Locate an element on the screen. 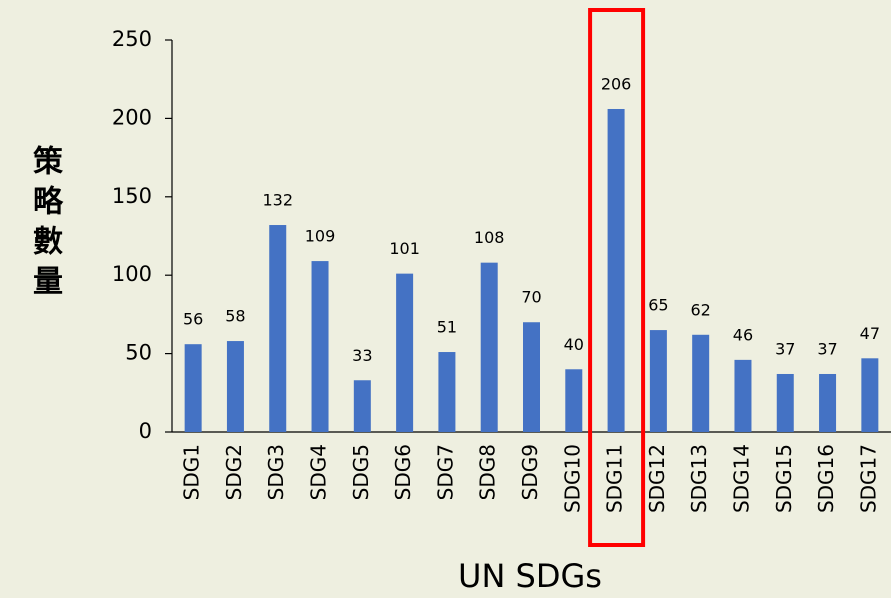  data-label: 40 is located at coordinates (574, 344).